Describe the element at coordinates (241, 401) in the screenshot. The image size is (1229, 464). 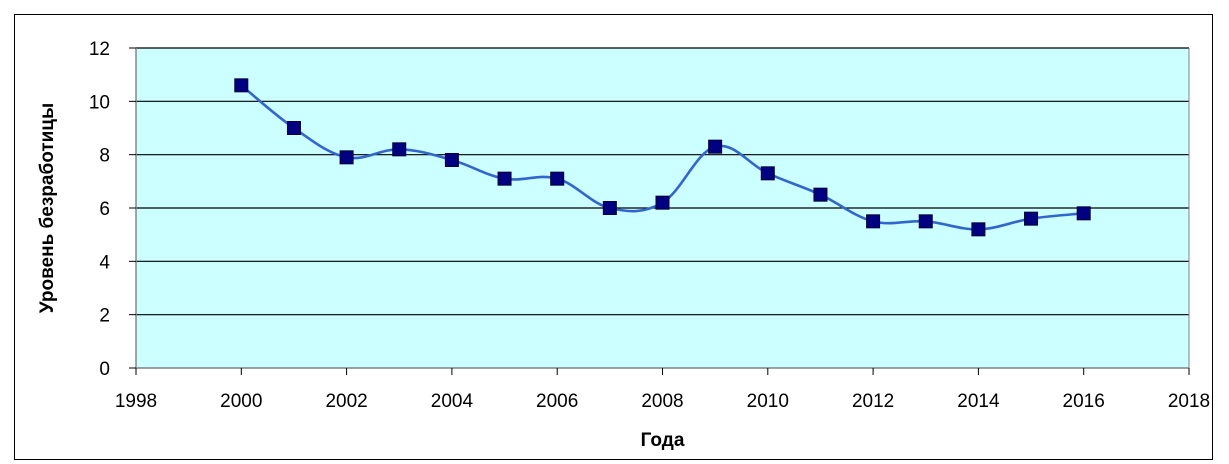
I see `x-tick-label: 2000` at that location.